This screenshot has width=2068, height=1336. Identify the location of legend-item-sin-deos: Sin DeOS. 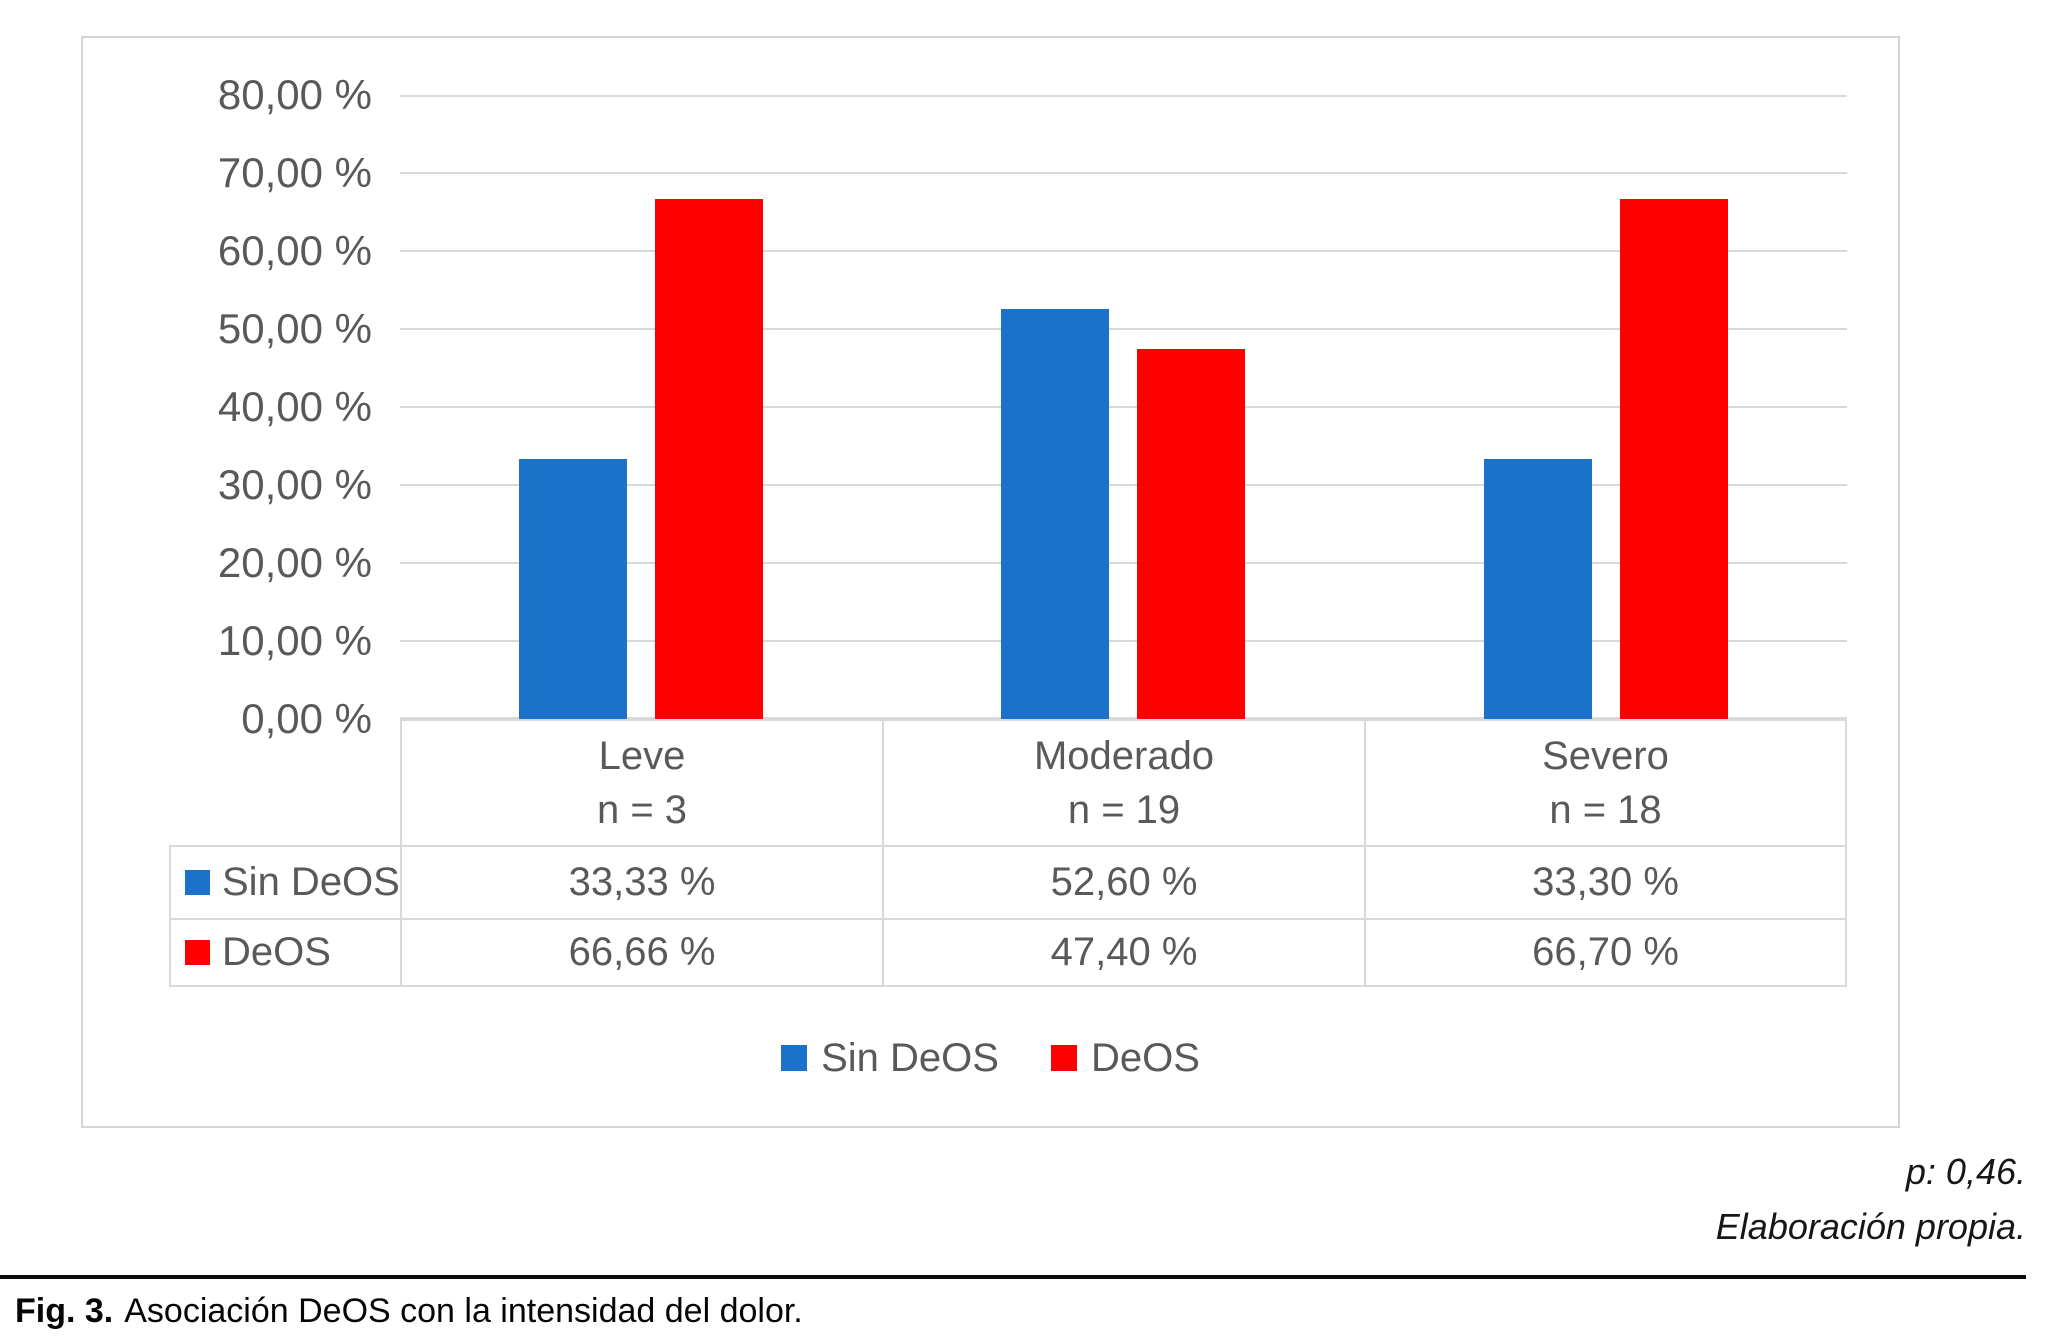
(890, 1058).